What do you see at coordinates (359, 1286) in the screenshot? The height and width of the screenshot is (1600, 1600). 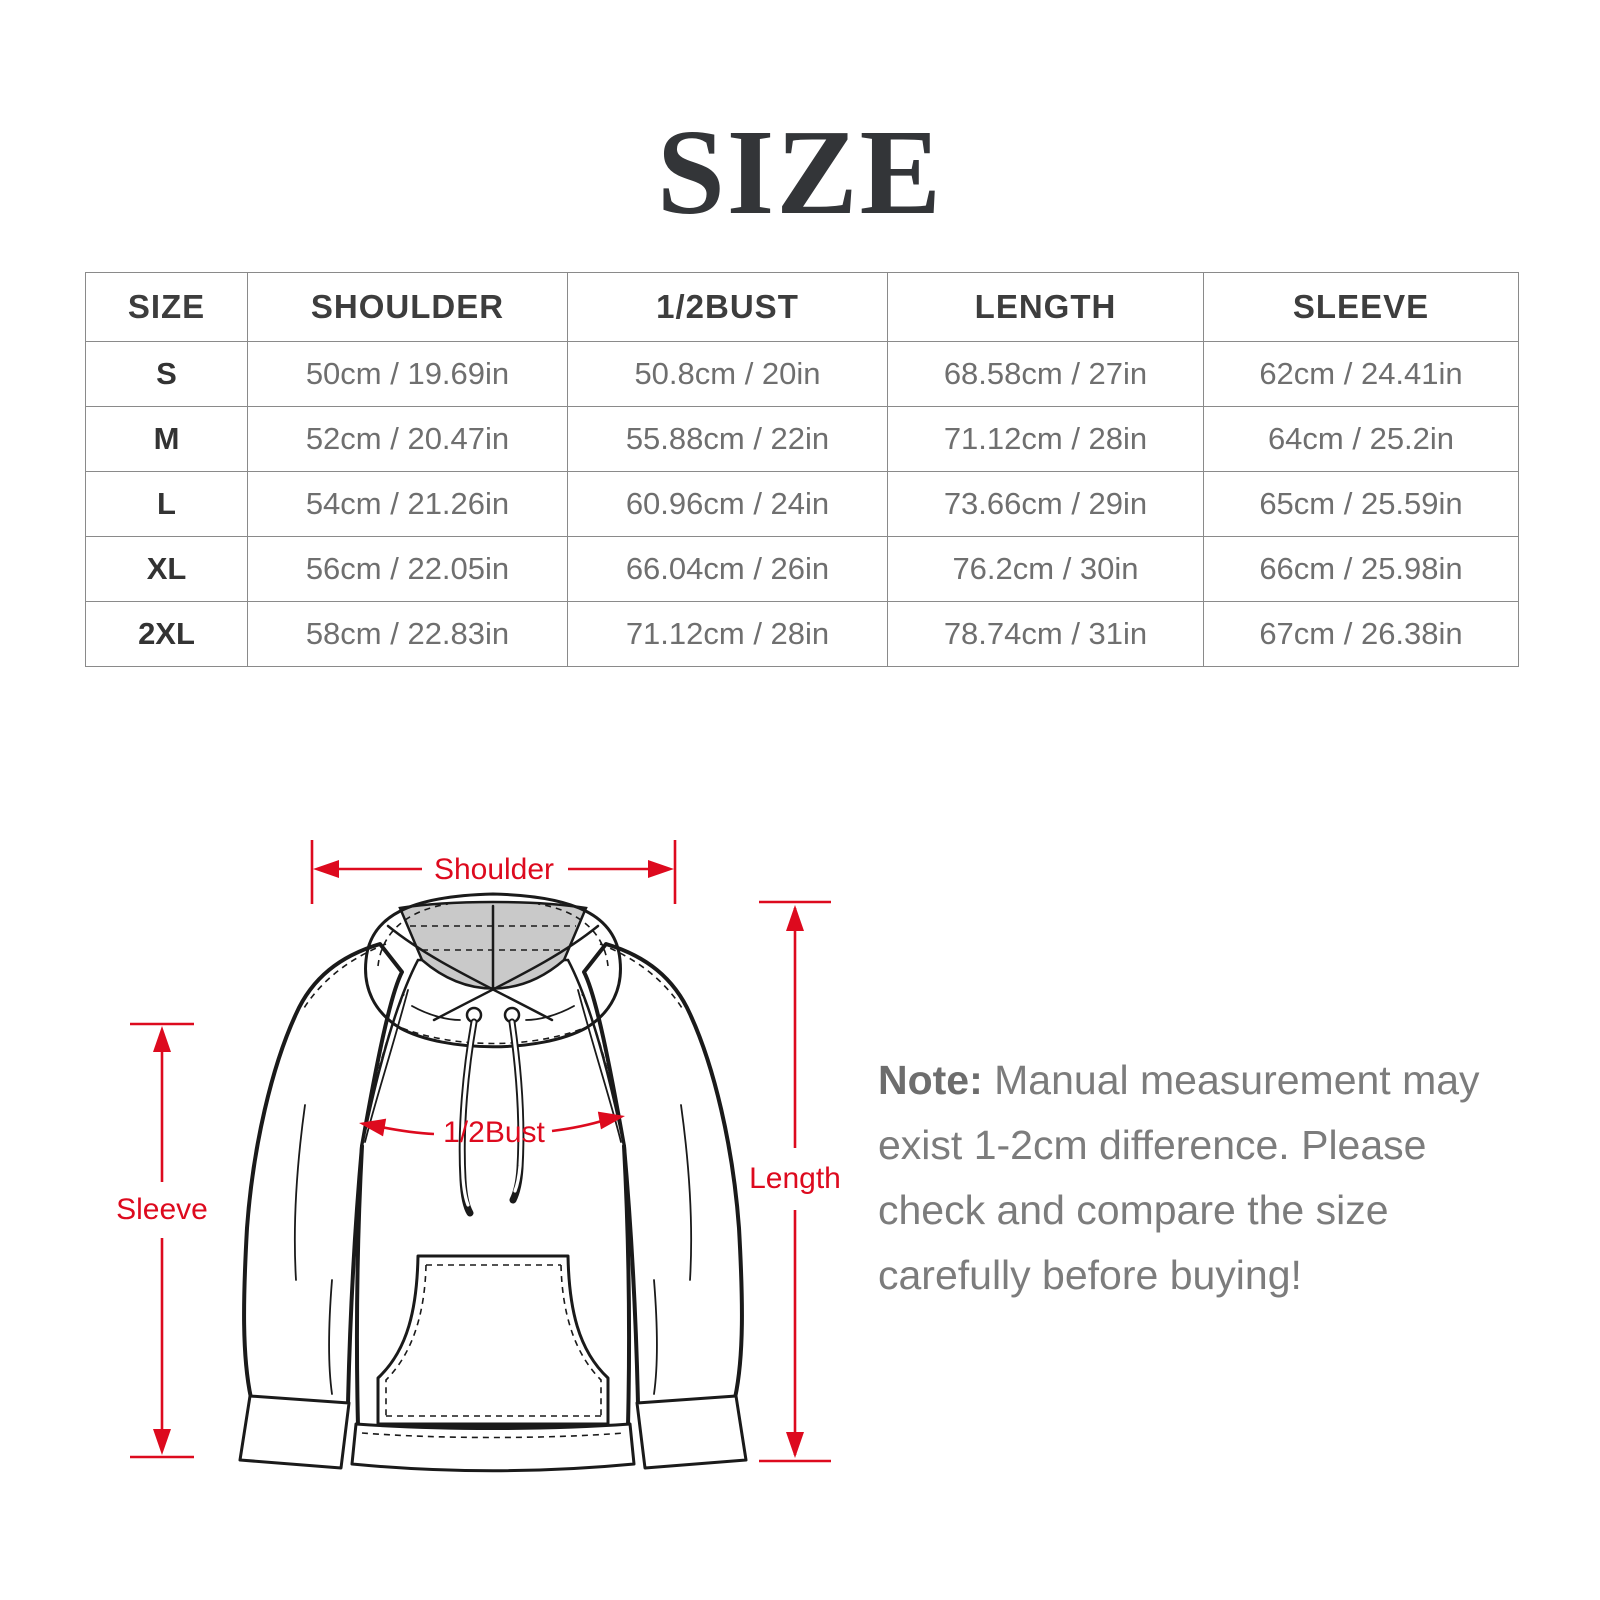 I see `hoodie-body-left-edge` at bounding box center [359, 1286].